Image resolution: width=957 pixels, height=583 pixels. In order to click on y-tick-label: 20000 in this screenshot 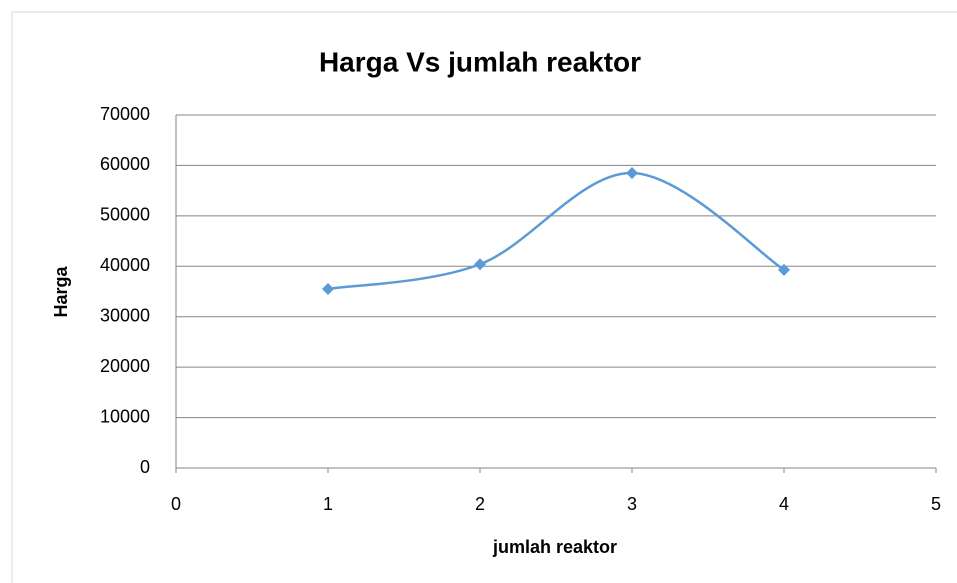, I will do `click(125, 366)`.